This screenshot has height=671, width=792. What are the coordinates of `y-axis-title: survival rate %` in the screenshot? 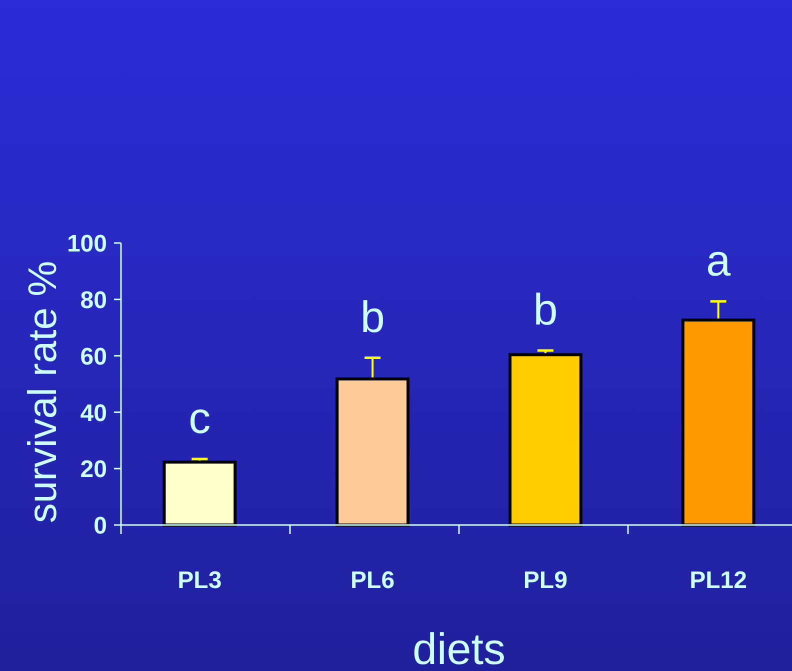 It's located at (43, 392).